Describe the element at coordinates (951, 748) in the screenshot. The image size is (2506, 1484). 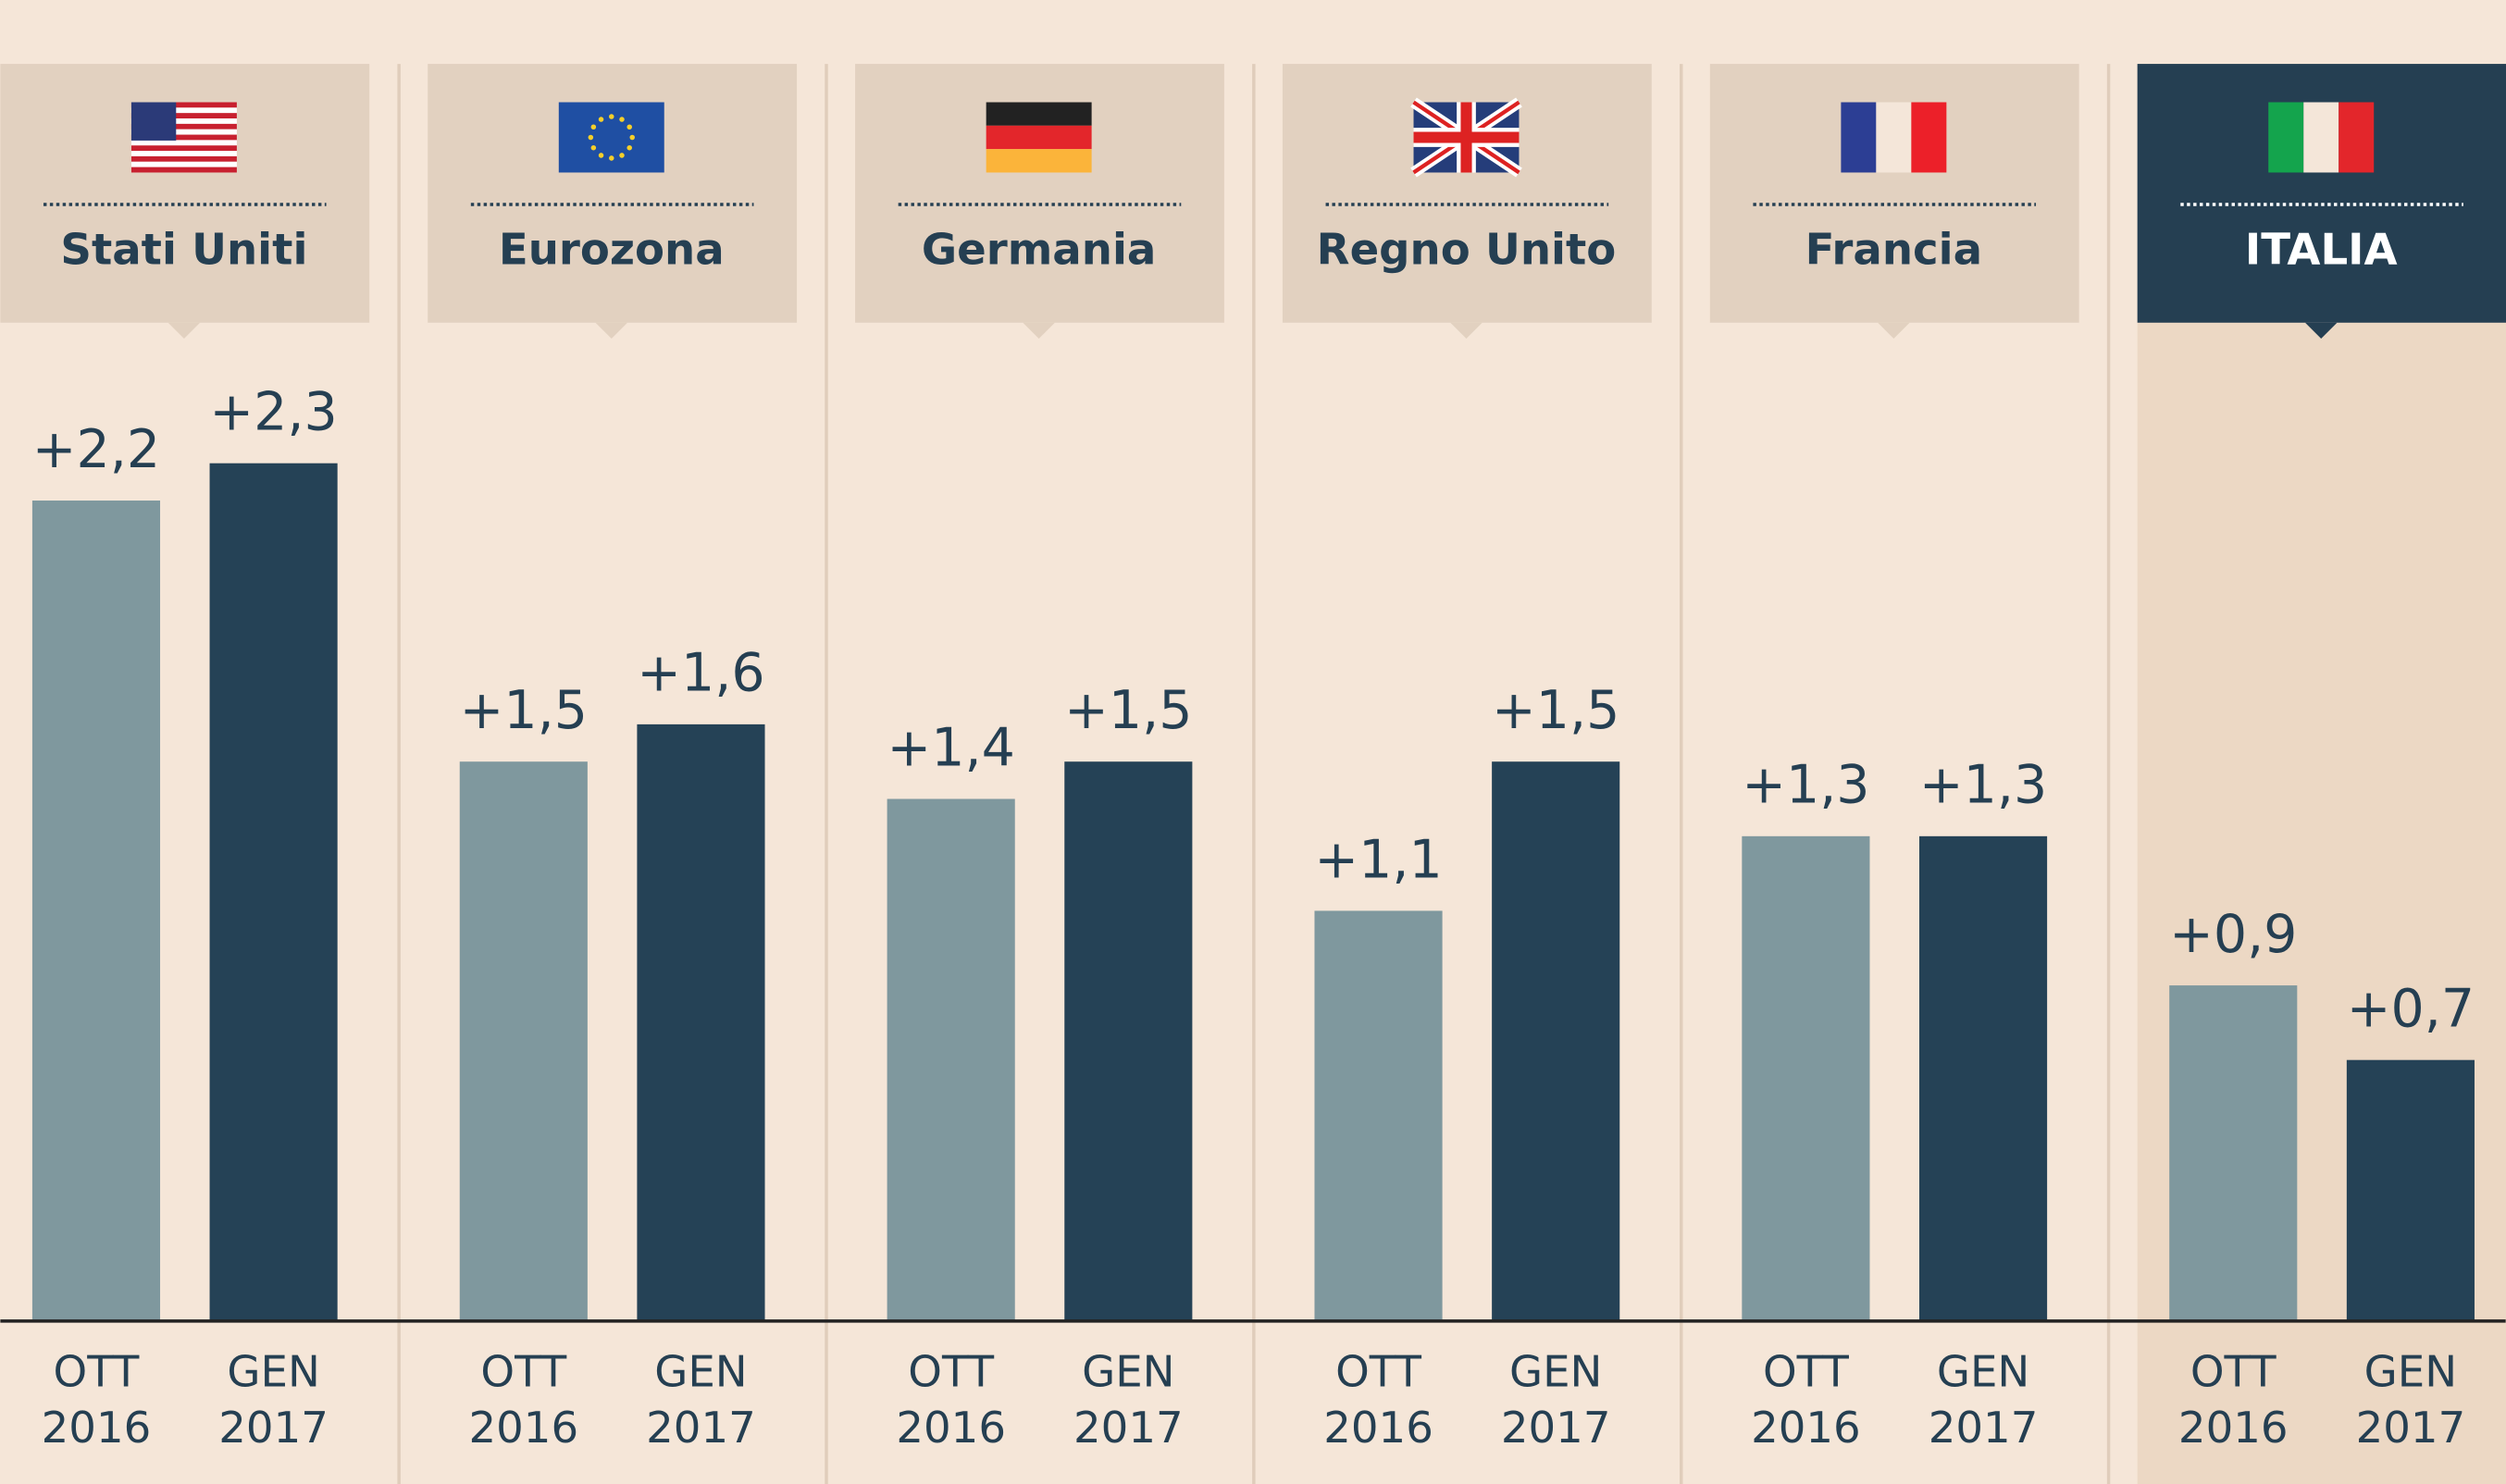
I see `value-label: +1,4` at that location.